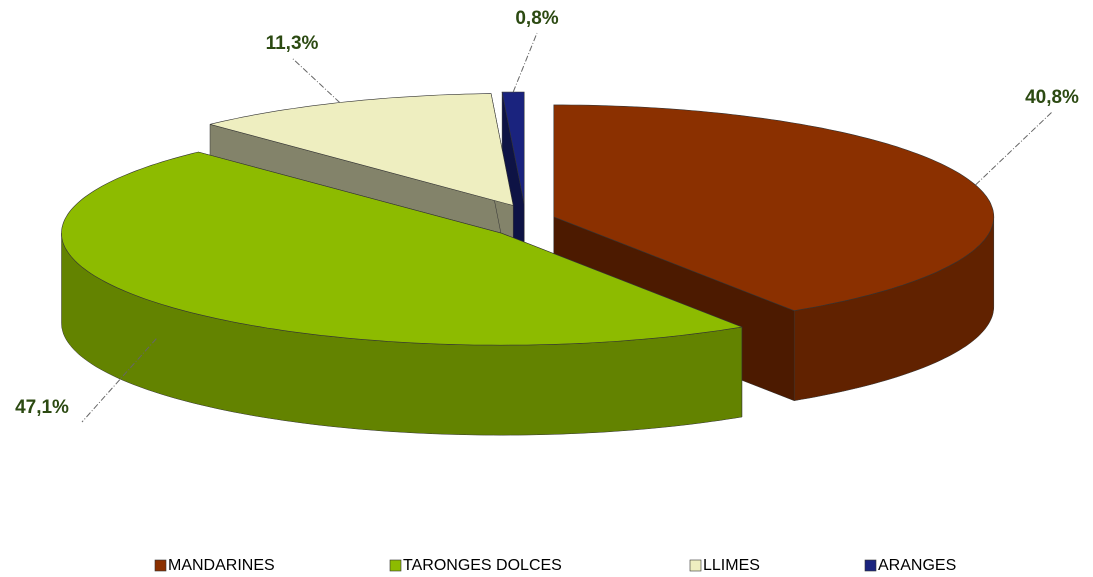 The image size is (1093, 577). What do you see at coordinates (917, 565) in the screenshot?
I see `legend-label: ARANGES` at bounding box center [917, 565].